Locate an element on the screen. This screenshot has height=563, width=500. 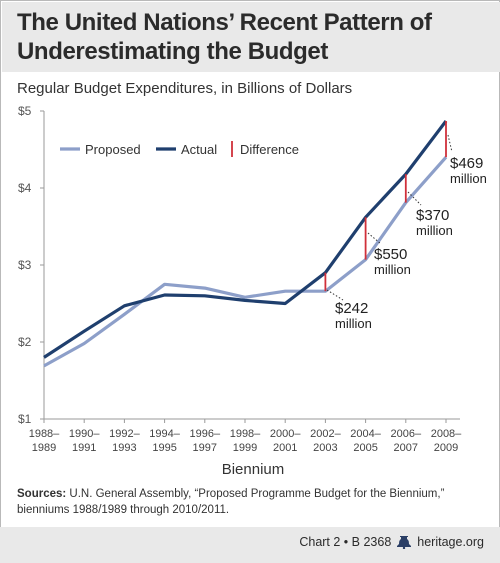
x-tick-label: 1991 is located at coordinates (84, 448).